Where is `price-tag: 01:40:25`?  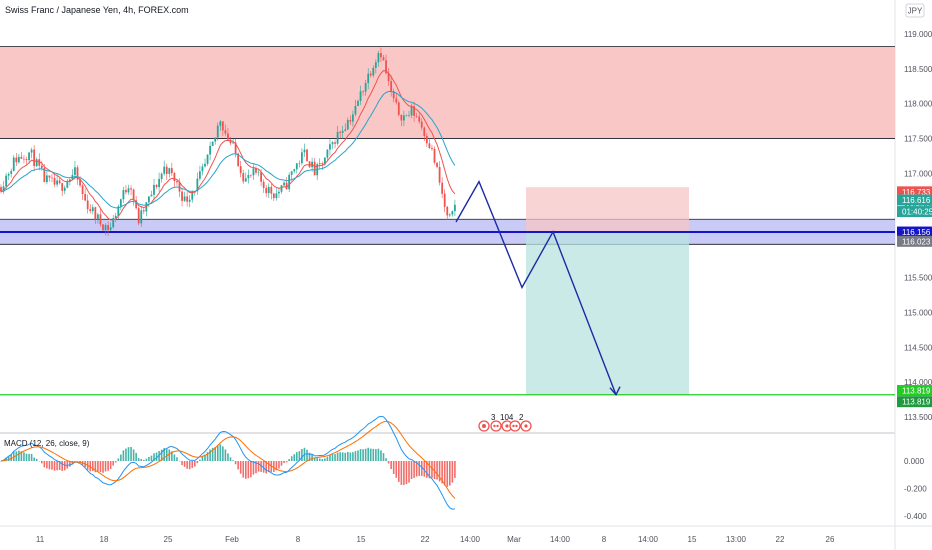 price-tag: 01:40:25 is located at coordinates (914, 212).